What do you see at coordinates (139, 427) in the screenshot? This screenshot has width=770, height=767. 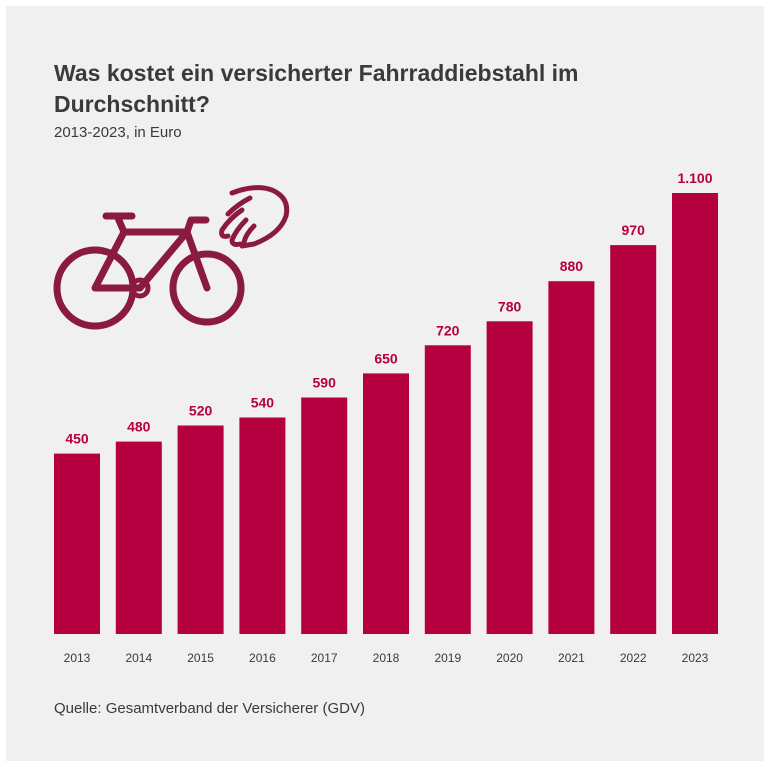 I see `value-label-2014: 480` at bounding box center [139, 427].